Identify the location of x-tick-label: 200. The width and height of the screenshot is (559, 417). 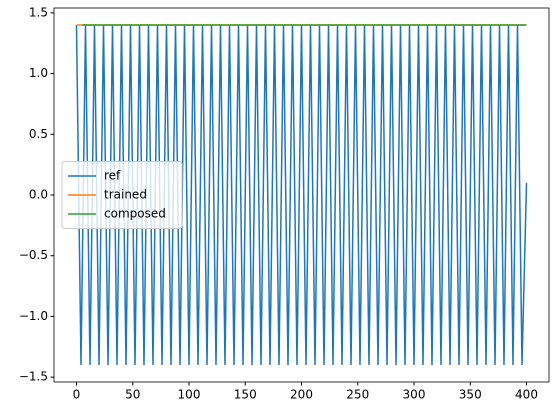
(301, 395).